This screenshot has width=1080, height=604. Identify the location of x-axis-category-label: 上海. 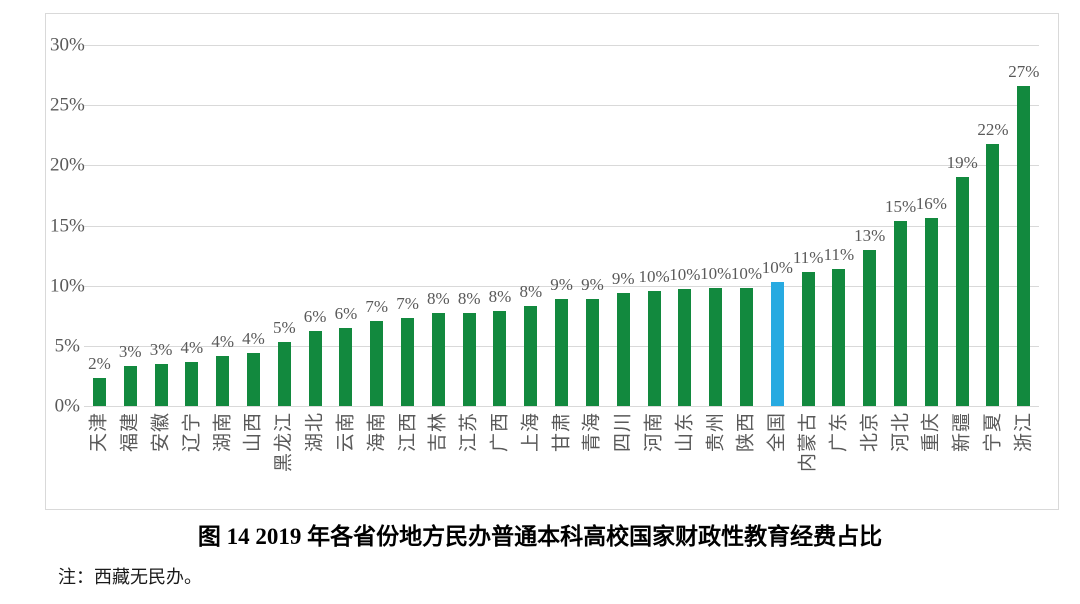
(531, 432).